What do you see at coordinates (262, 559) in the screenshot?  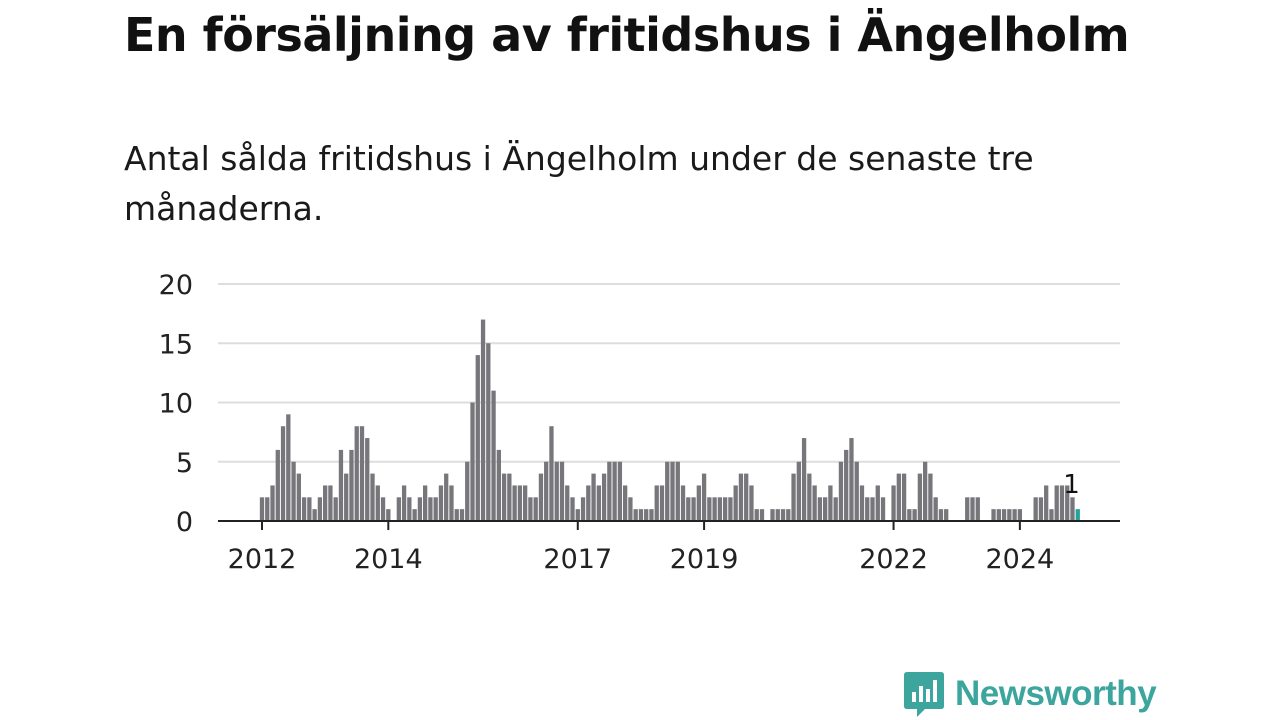 I see `x-tick-label: 2012` at bounding box center [262, 559].